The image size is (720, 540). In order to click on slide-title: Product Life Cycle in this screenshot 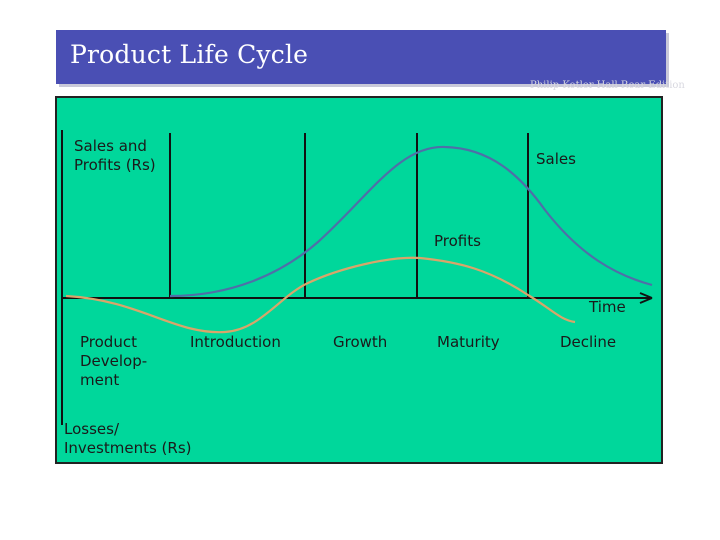, I will do `click(189, 54)`.